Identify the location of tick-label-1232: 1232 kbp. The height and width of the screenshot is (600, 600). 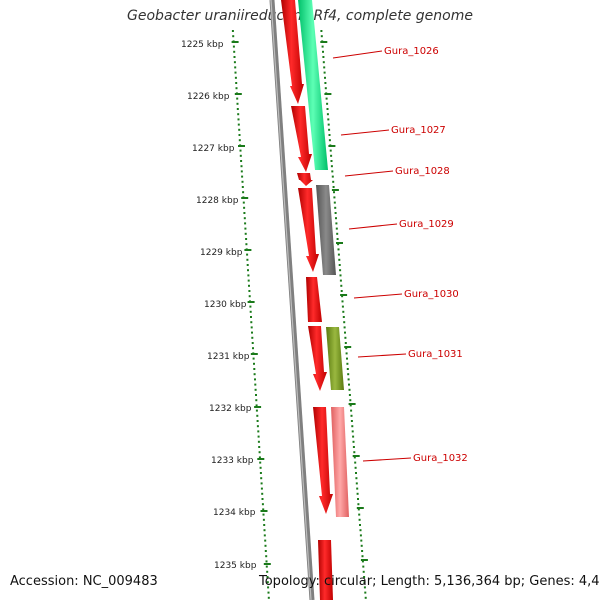
(230, 409).